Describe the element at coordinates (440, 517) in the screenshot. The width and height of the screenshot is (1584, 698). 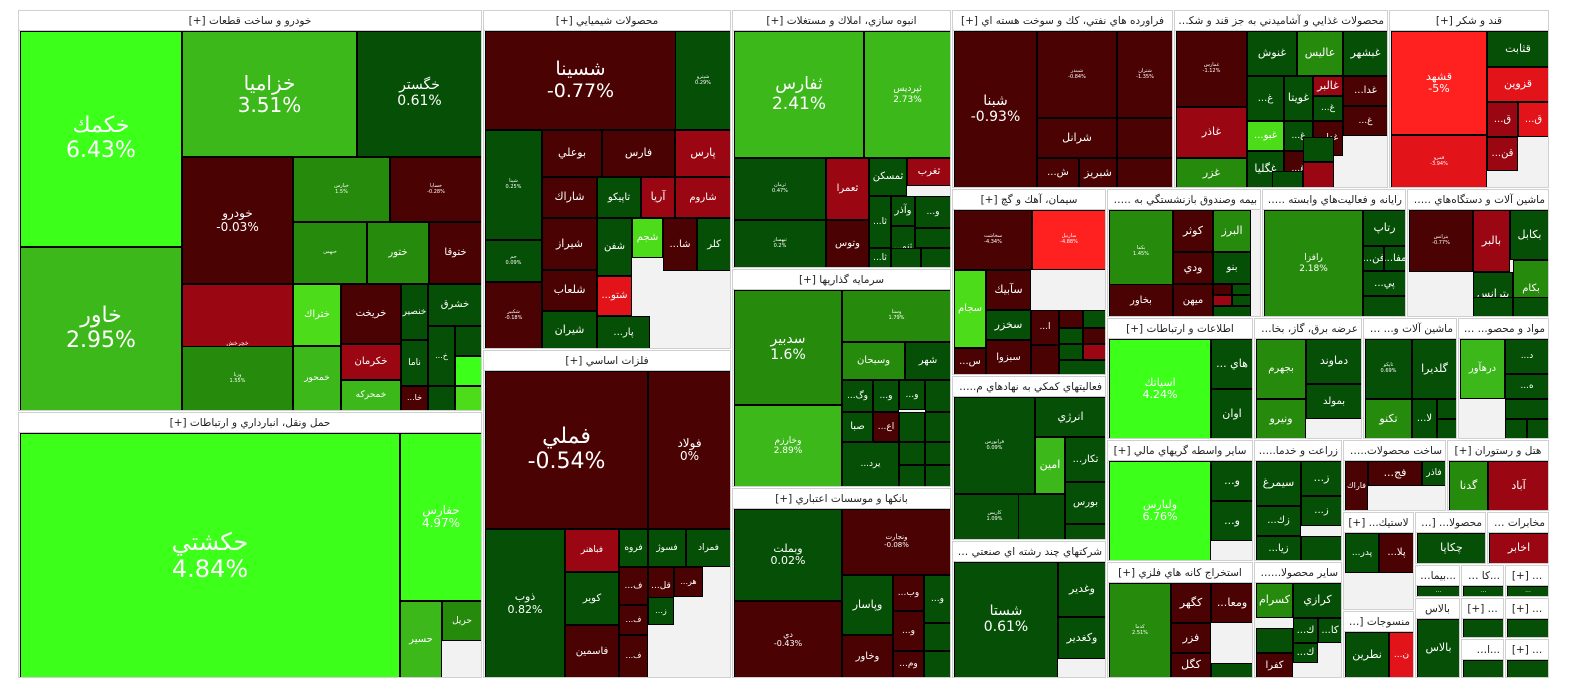
I see `stock-tile: حفارس 4.97%` at that location.